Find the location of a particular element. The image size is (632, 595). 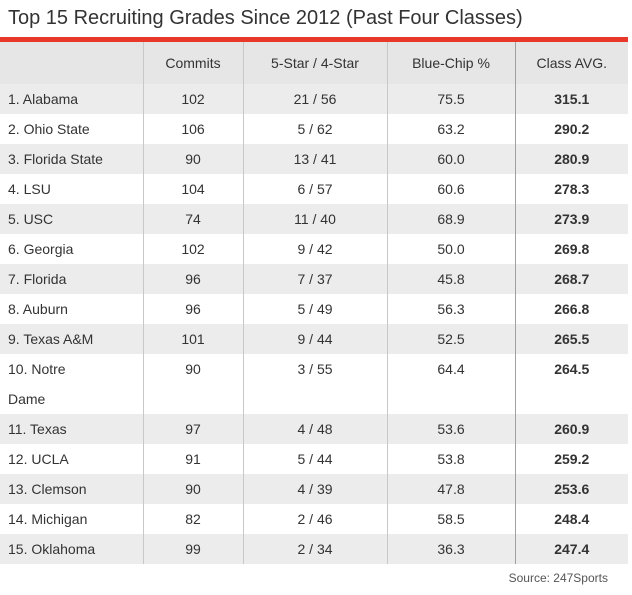

stars-cell: 5 / 49 is located at coordinates (314, 309).